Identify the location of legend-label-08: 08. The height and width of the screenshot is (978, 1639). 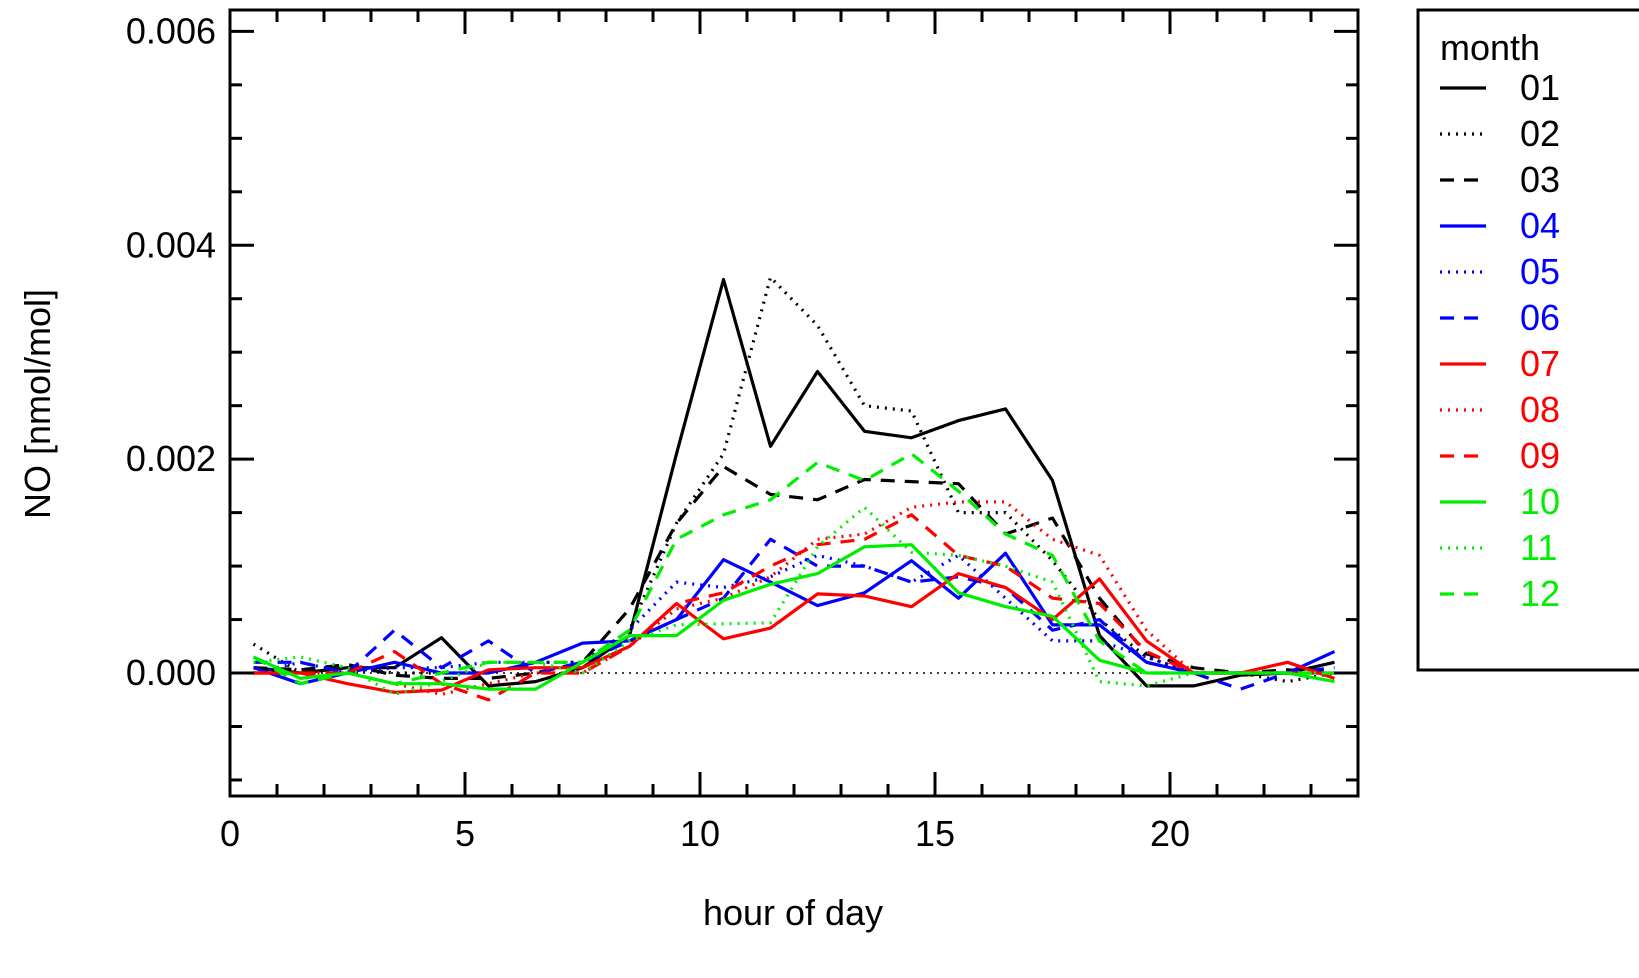
(1540, 409).